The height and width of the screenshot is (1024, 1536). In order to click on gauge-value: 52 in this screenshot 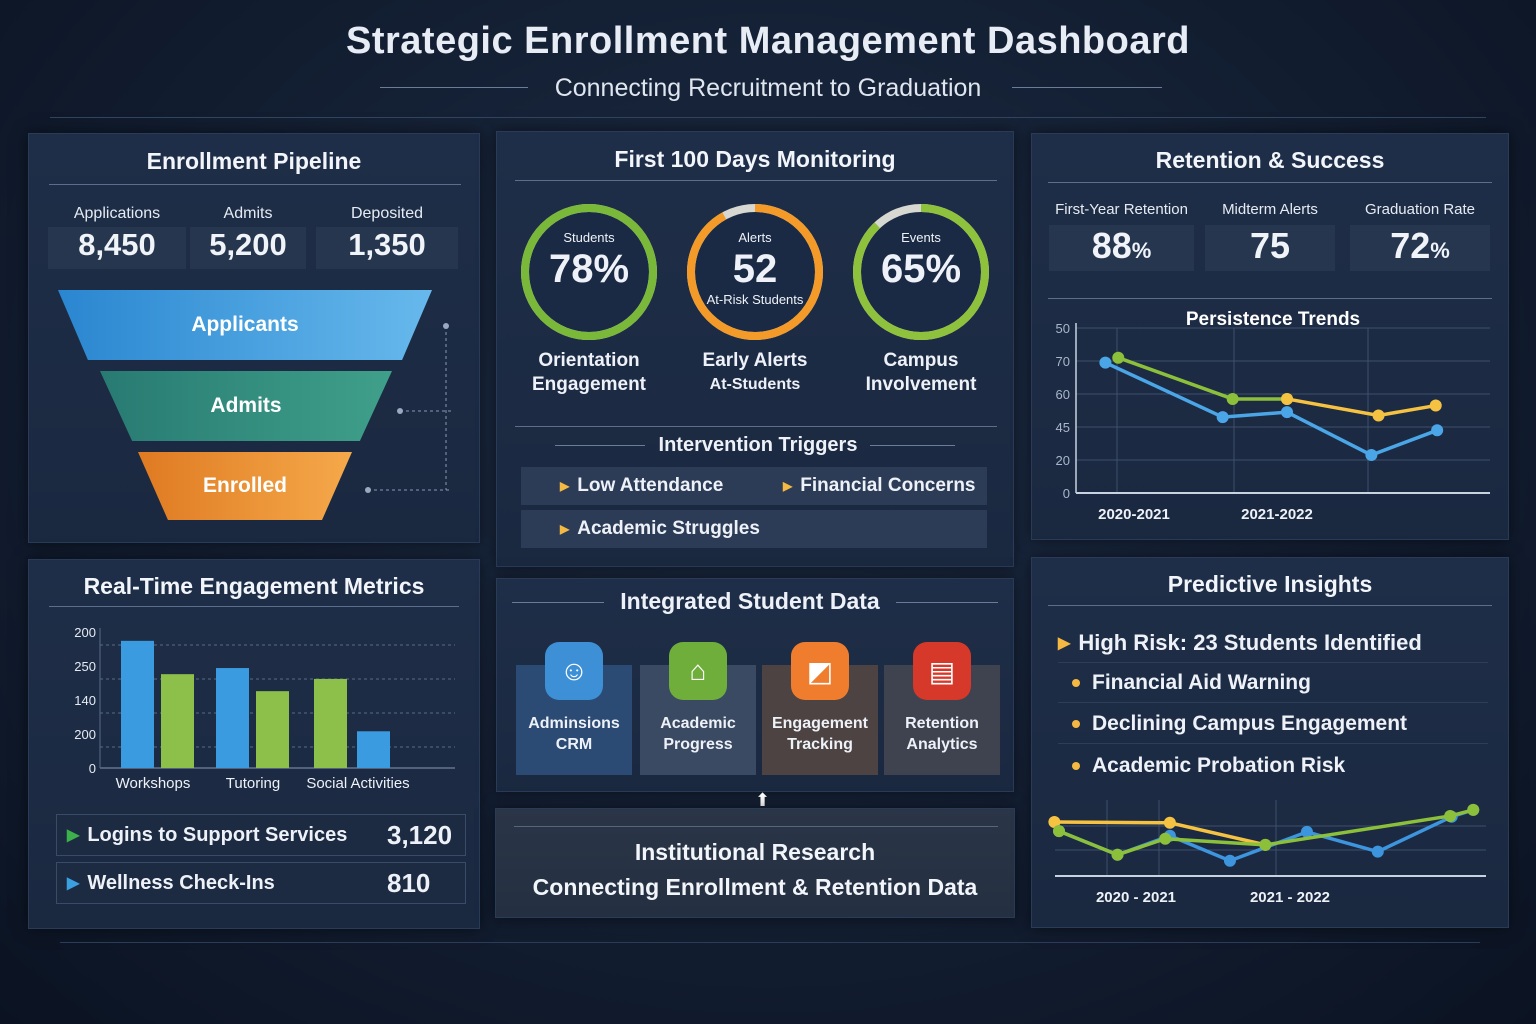, I will do `click(755, 269)`.